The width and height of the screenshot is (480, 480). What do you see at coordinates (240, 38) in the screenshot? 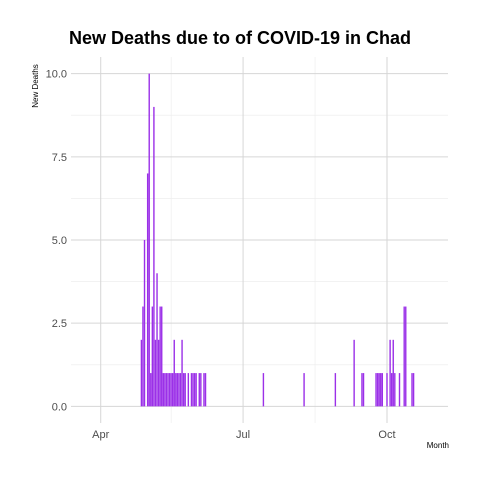
I see `chart-title: New Deaths due to of COVID-19 in Chad` at bounding box center [240, 38].